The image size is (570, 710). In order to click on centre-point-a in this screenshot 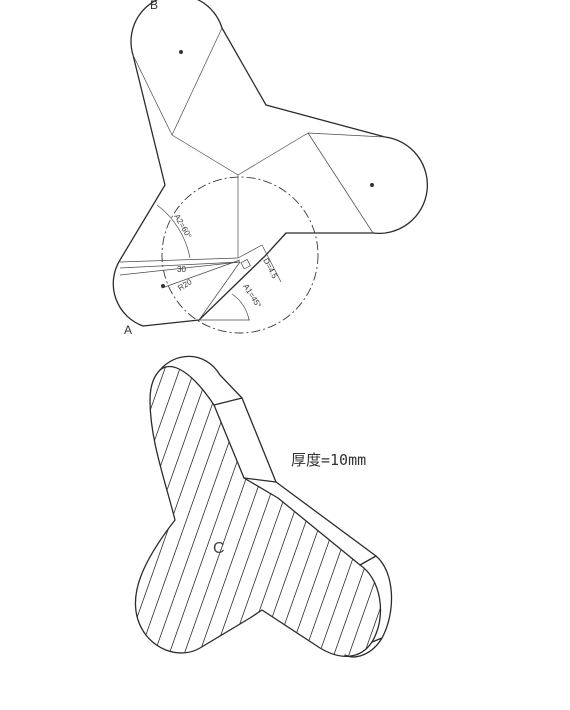, I will do `click(163, 286)`.